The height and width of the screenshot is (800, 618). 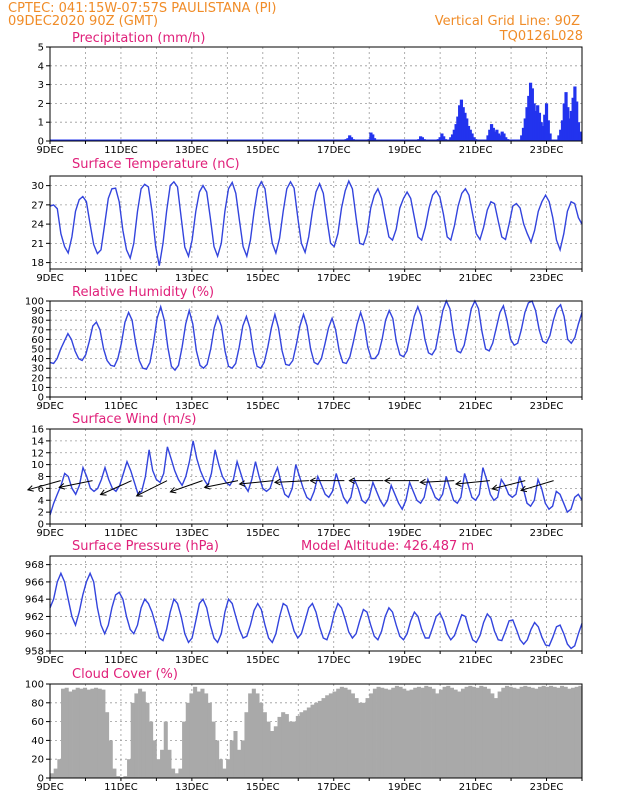 What do you see at coordinates (34, 685) in the screenshot?
I see `cloud-cover-ytick-label: 100` at bounding box center [34, 685].